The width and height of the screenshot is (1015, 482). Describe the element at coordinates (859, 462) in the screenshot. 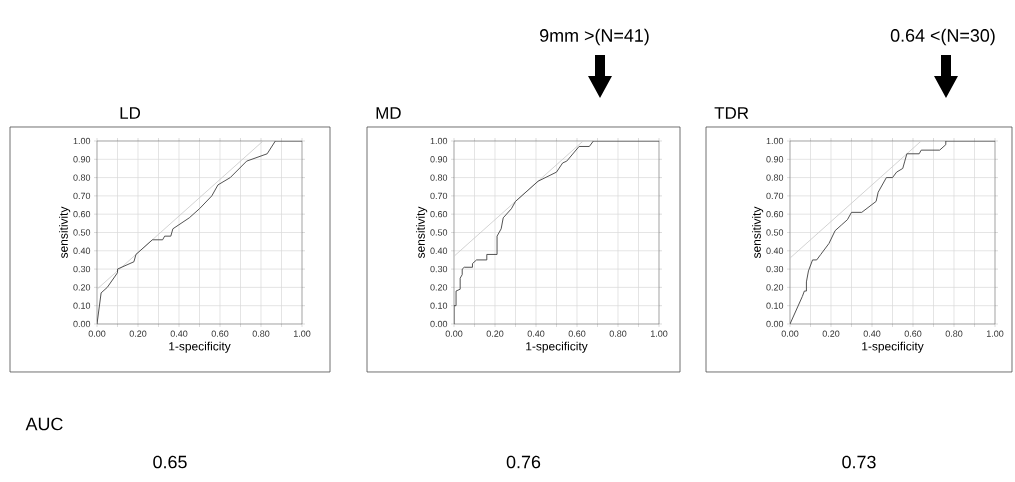

I see `text: 0.73` at that location.